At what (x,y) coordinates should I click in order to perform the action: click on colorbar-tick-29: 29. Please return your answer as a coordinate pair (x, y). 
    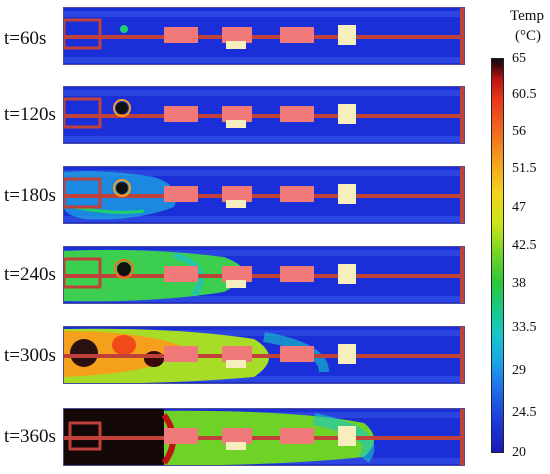
    Looking at the image, I should click on (519, 370).